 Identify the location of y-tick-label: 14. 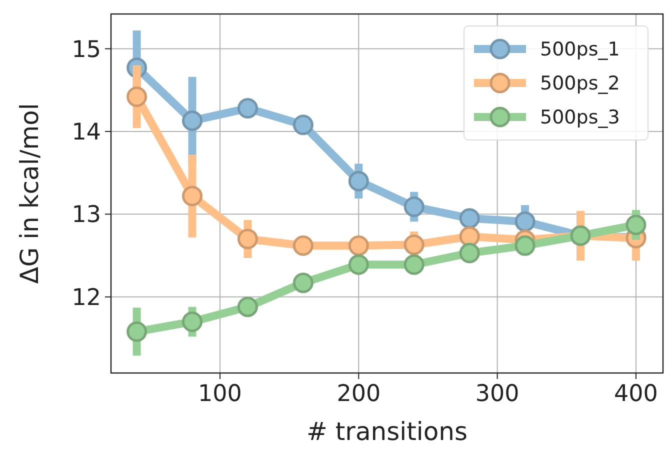
(86, 133).